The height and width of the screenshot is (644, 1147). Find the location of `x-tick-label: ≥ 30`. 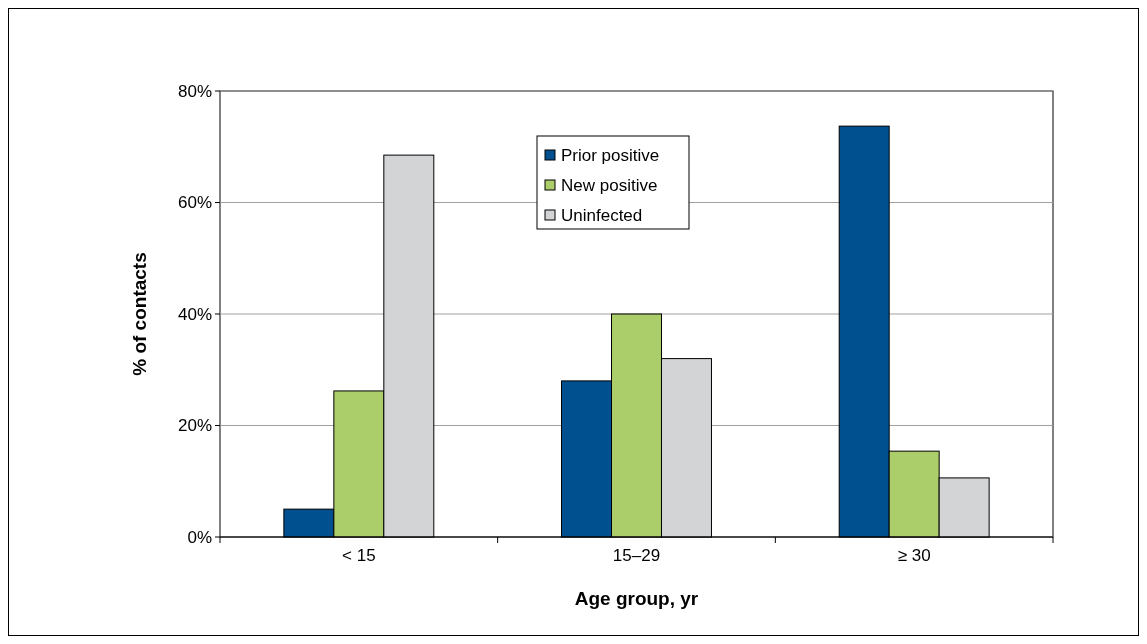

x-tick-label: ≥ 30 is located at coordinates (914, 555).